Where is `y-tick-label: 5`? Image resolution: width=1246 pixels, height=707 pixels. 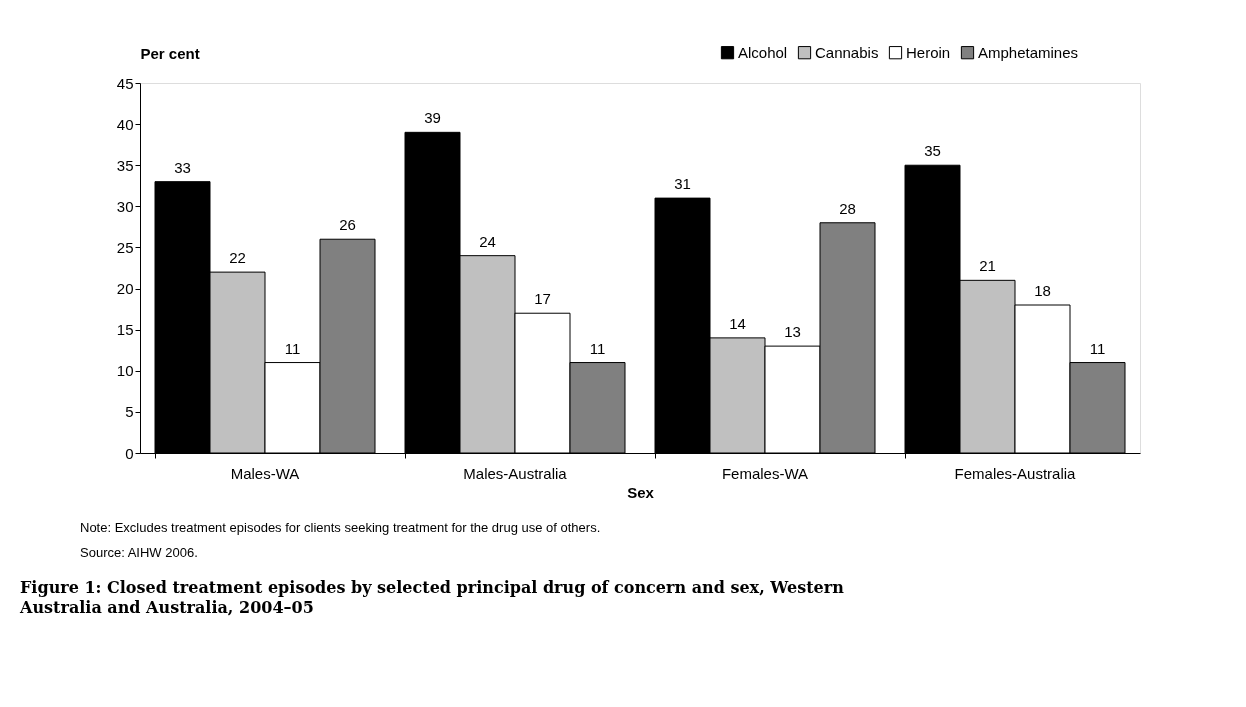 y-tick-label: 5 is located at coordinates (129, 412).